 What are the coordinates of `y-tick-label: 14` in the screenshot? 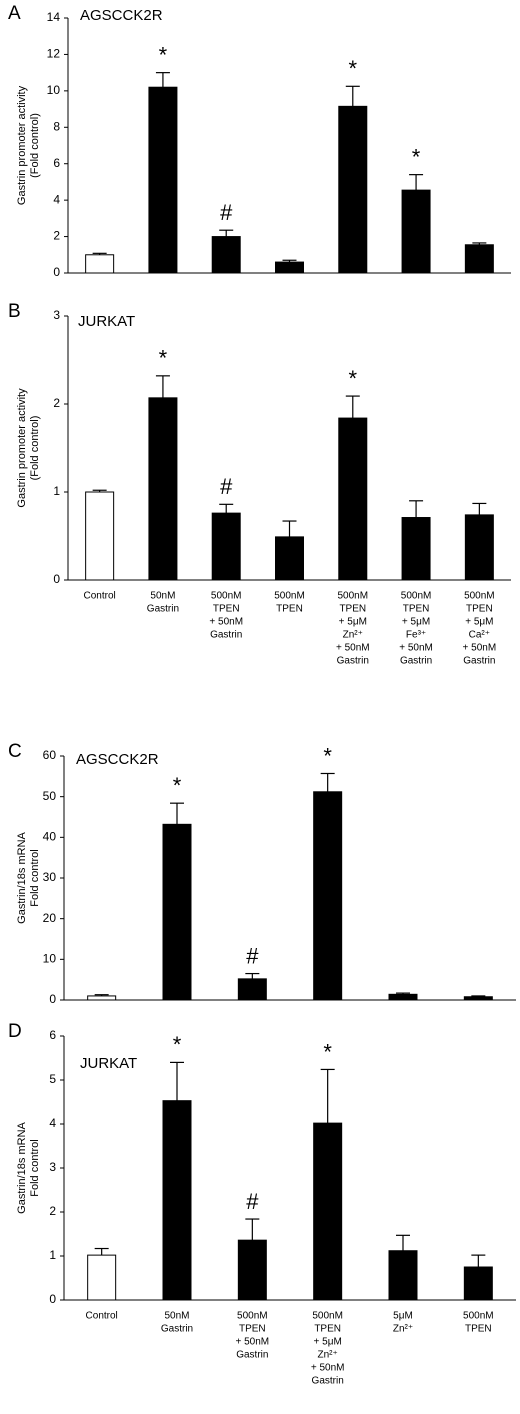 It's located at (54, 17).